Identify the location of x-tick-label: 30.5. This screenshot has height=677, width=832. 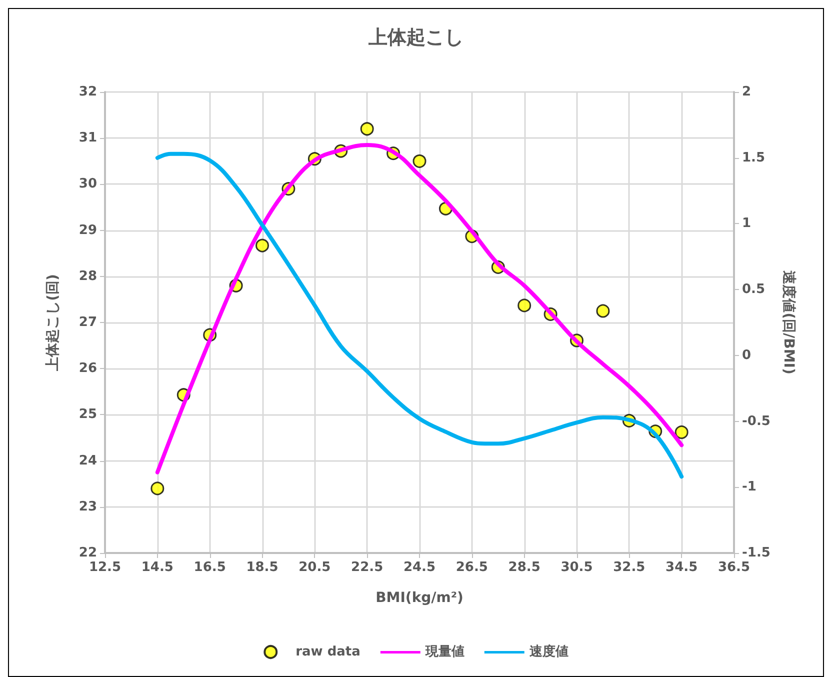
(576, 567).